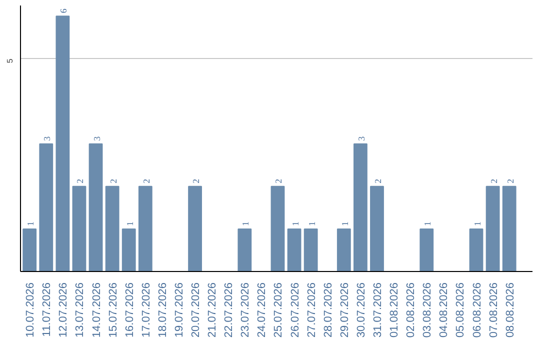  What do you see at coordinates (477, 310) in the screenshot?
I see `x-tick-label: 06.08.2026` at bounding box center [477, 310].